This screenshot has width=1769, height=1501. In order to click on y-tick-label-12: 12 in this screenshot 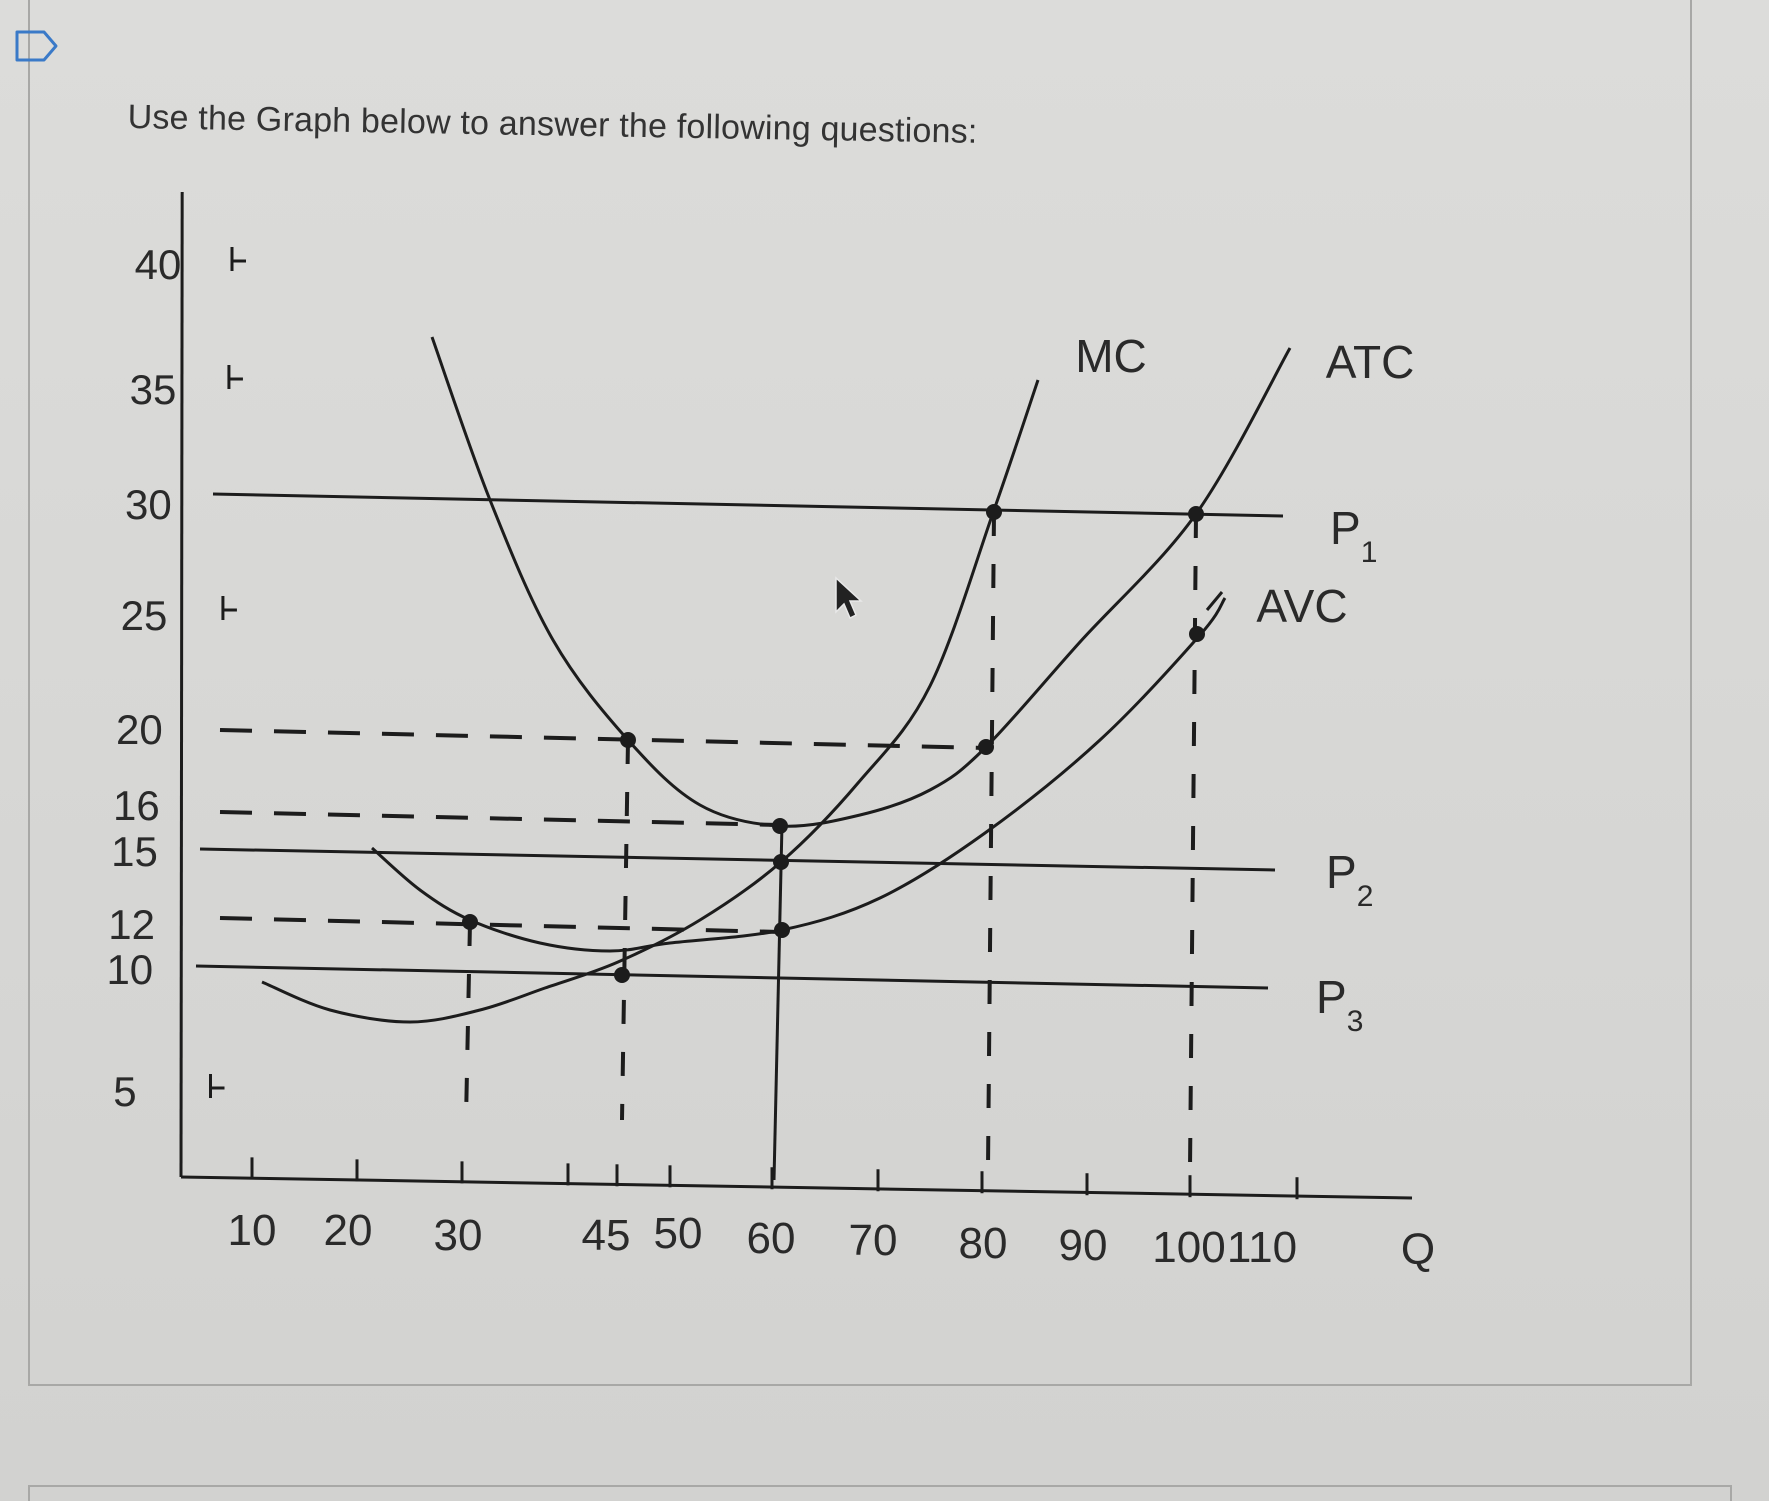, I will do `click(131, 924)`.